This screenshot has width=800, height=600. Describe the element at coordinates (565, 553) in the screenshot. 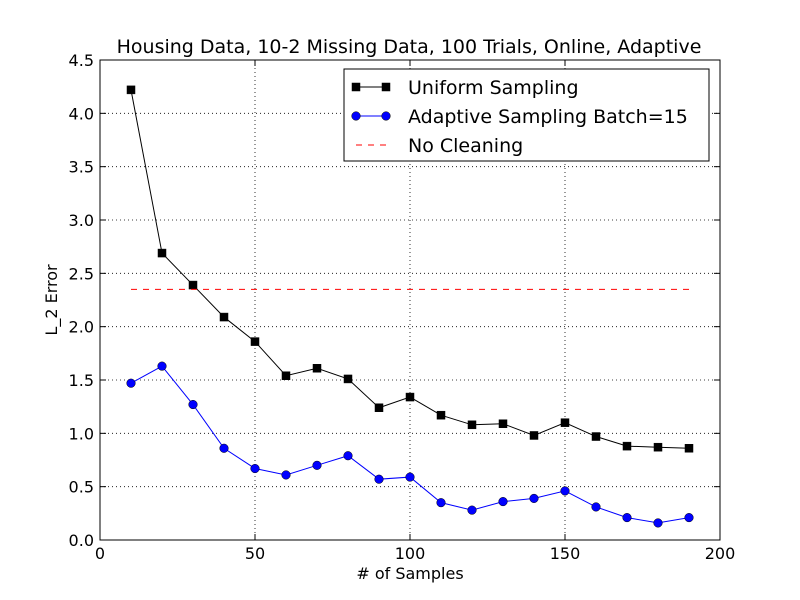

I see `x-tick-label: 150` at that location.